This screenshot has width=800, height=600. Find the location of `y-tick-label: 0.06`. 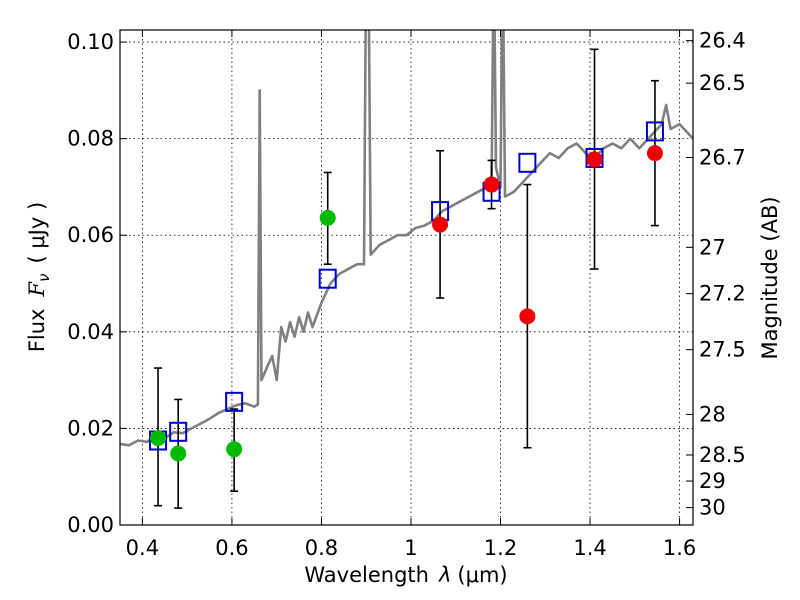

y-tick-label: 0.06 is located at coordinates (90, 235).